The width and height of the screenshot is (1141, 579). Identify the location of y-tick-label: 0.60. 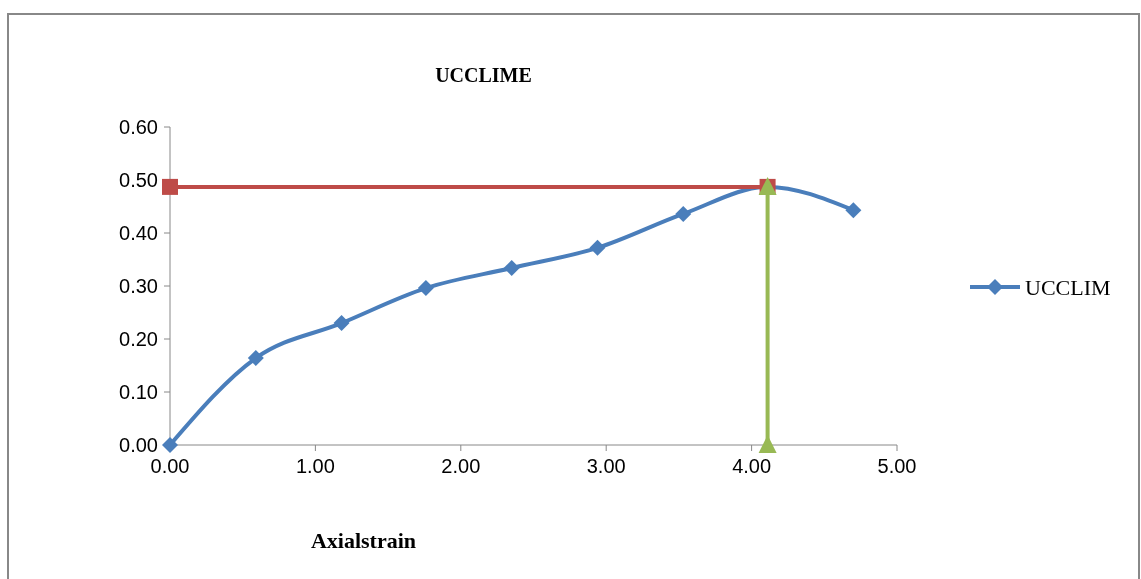
(138, 127).